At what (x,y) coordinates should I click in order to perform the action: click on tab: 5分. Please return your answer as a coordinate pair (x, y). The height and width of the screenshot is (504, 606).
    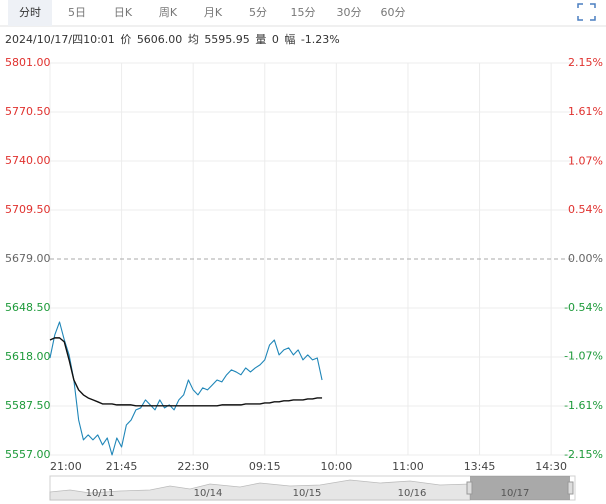
    Looking at the image, I should click on (258, 12).